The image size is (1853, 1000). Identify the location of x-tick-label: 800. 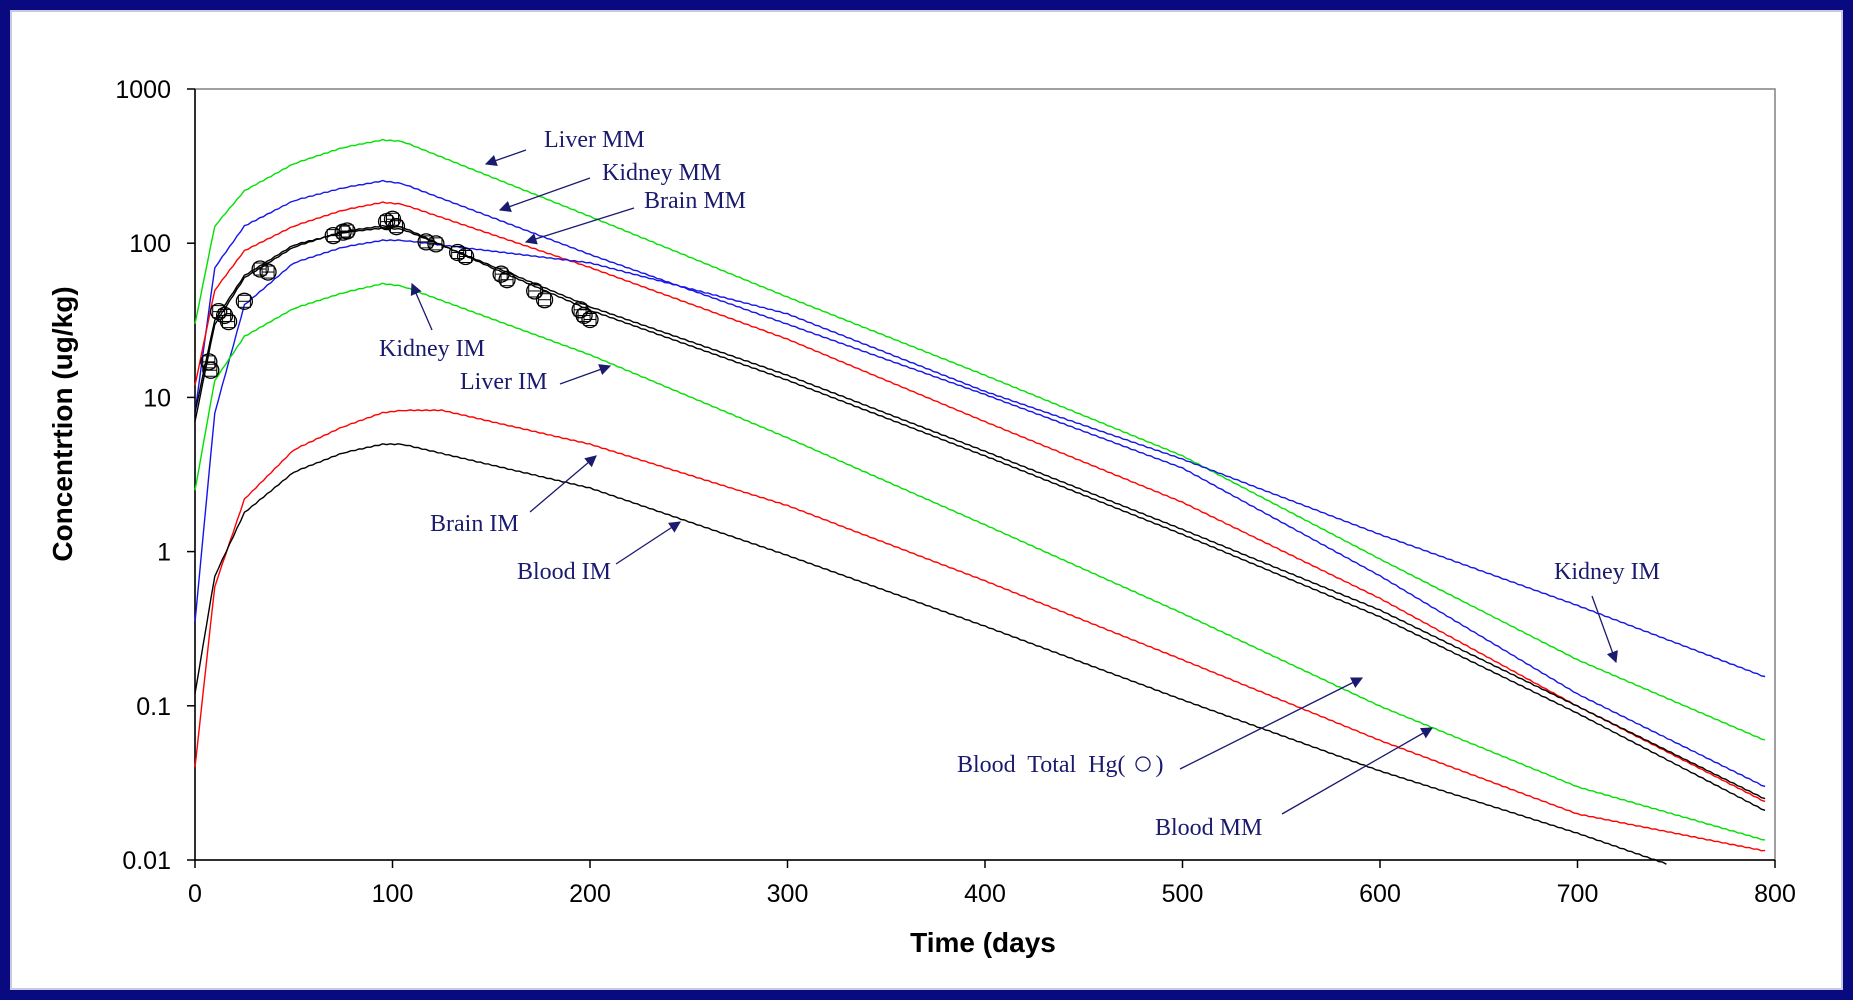
(1775, 894).